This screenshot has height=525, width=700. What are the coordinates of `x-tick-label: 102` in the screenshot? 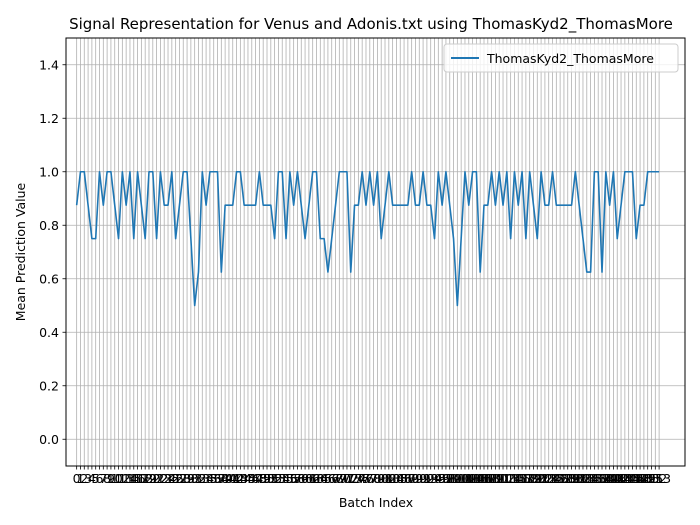 It's located at (465, 478).